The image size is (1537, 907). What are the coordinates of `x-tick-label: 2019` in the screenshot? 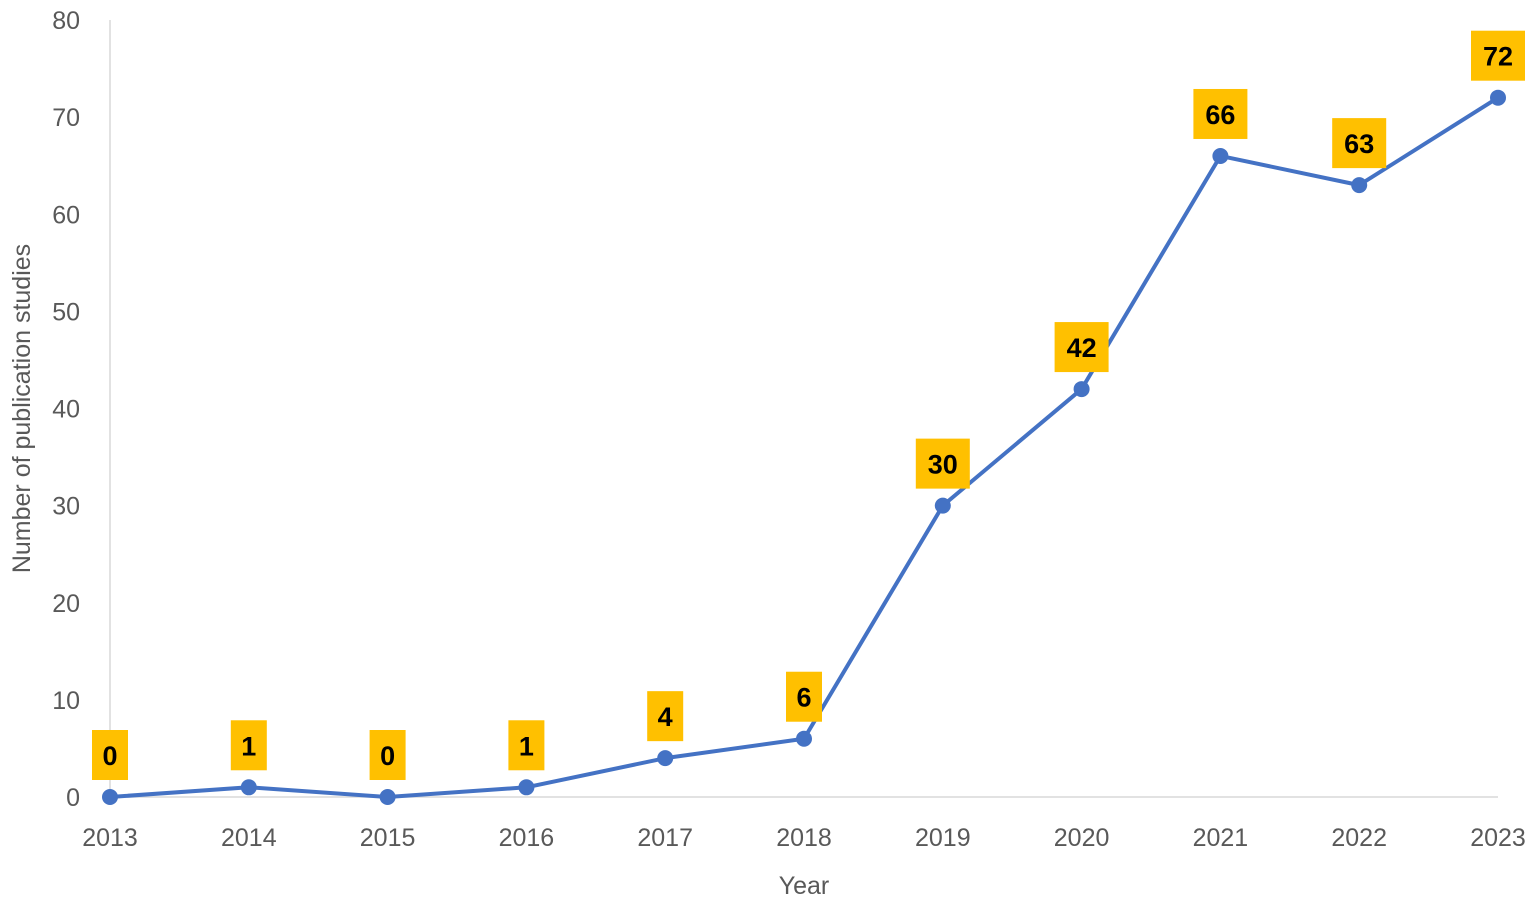 It's located at (943, 838).